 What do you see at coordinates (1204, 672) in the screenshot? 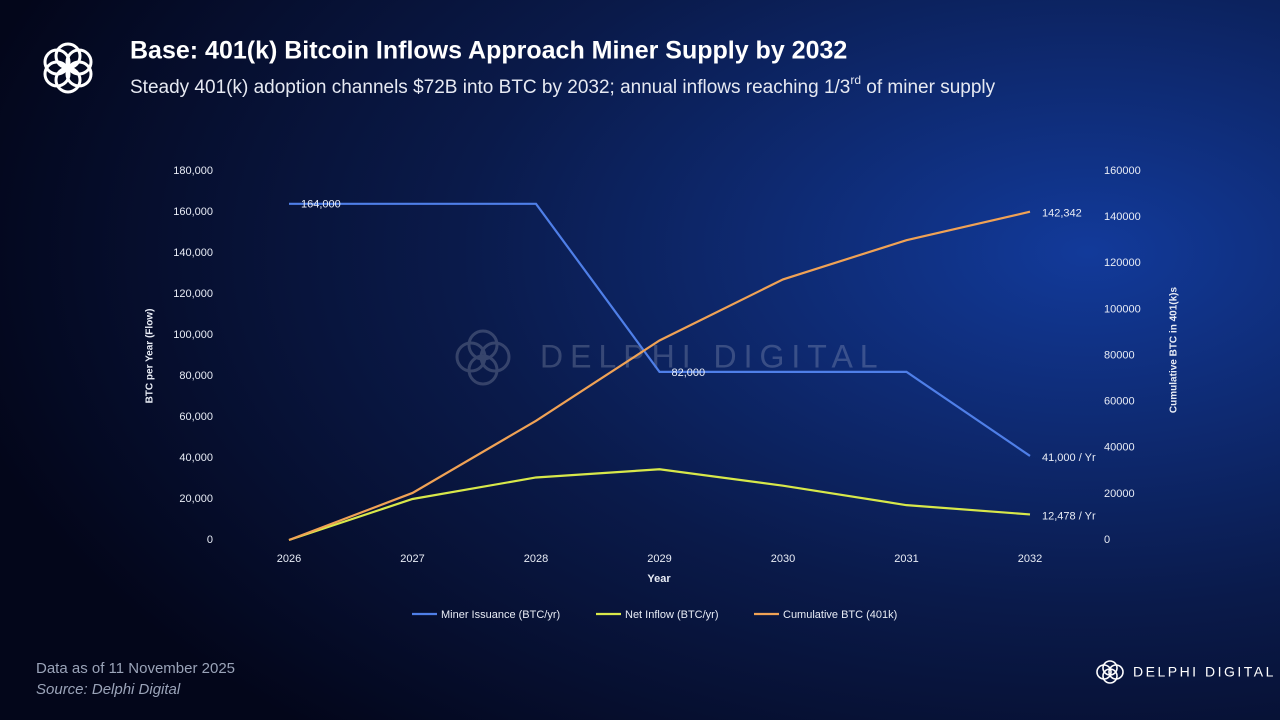
I see `brand: DELPHI DIGITAL` at bounding box center [1204, 672].